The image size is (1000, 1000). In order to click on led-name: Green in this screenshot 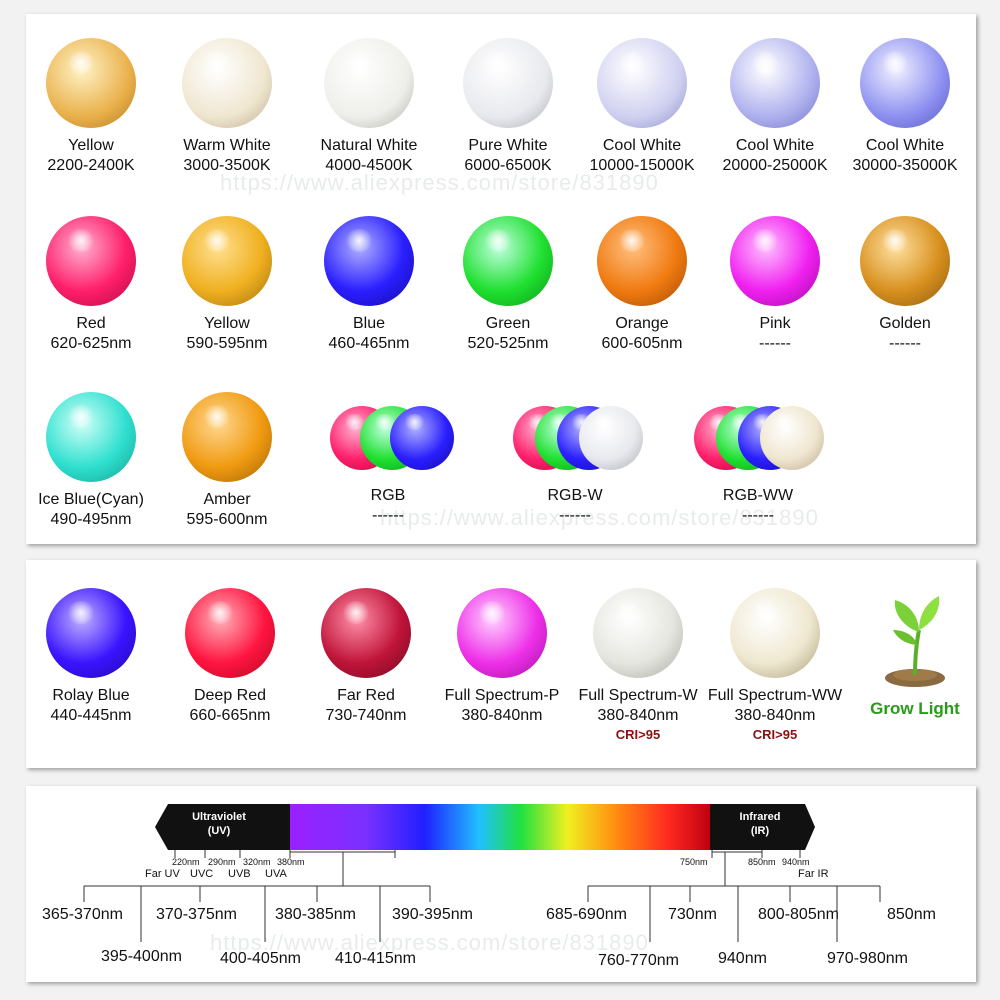, I will do `click(508, 323)`.